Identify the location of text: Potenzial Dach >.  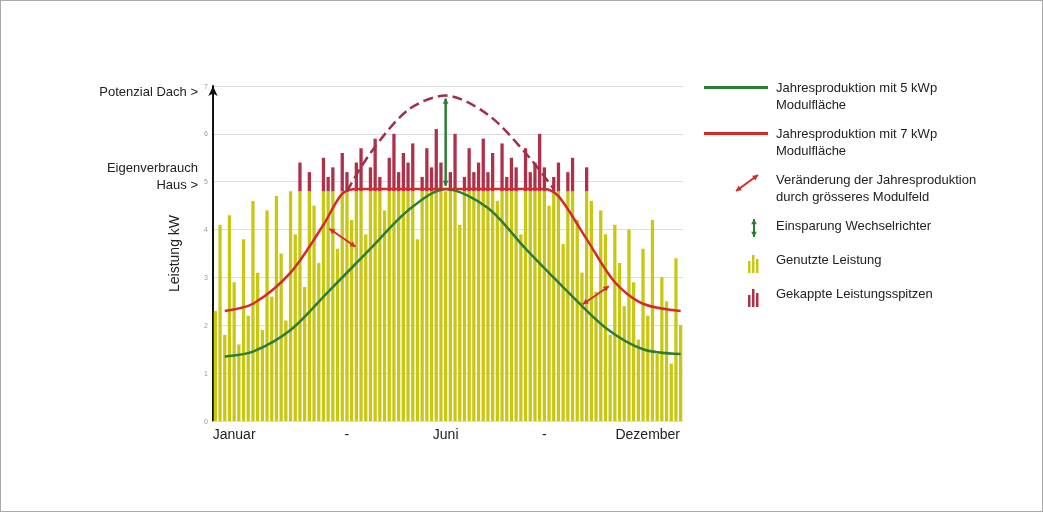
(148, 91).